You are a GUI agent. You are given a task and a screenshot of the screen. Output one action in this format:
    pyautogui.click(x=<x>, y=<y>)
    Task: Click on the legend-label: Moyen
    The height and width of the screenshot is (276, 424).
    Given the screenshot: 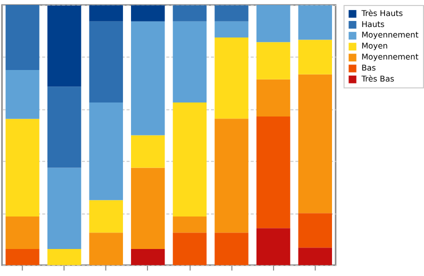 What is the action you would take?
    pyautogui.click(x=374, y=46)
    